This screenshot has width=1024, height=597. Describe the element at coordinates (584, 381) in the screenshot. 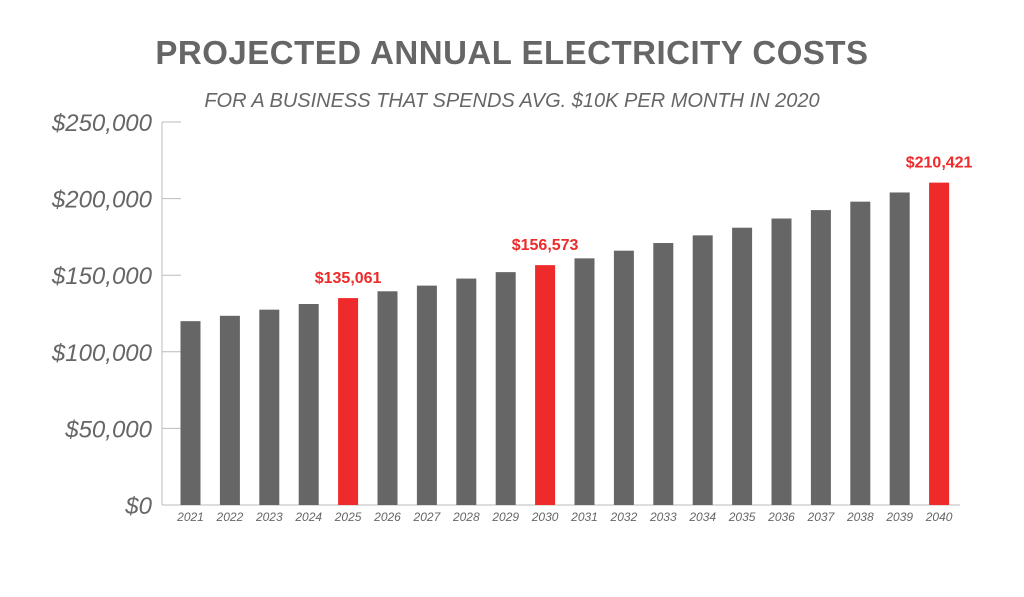

I see `bar-2031` at that location.